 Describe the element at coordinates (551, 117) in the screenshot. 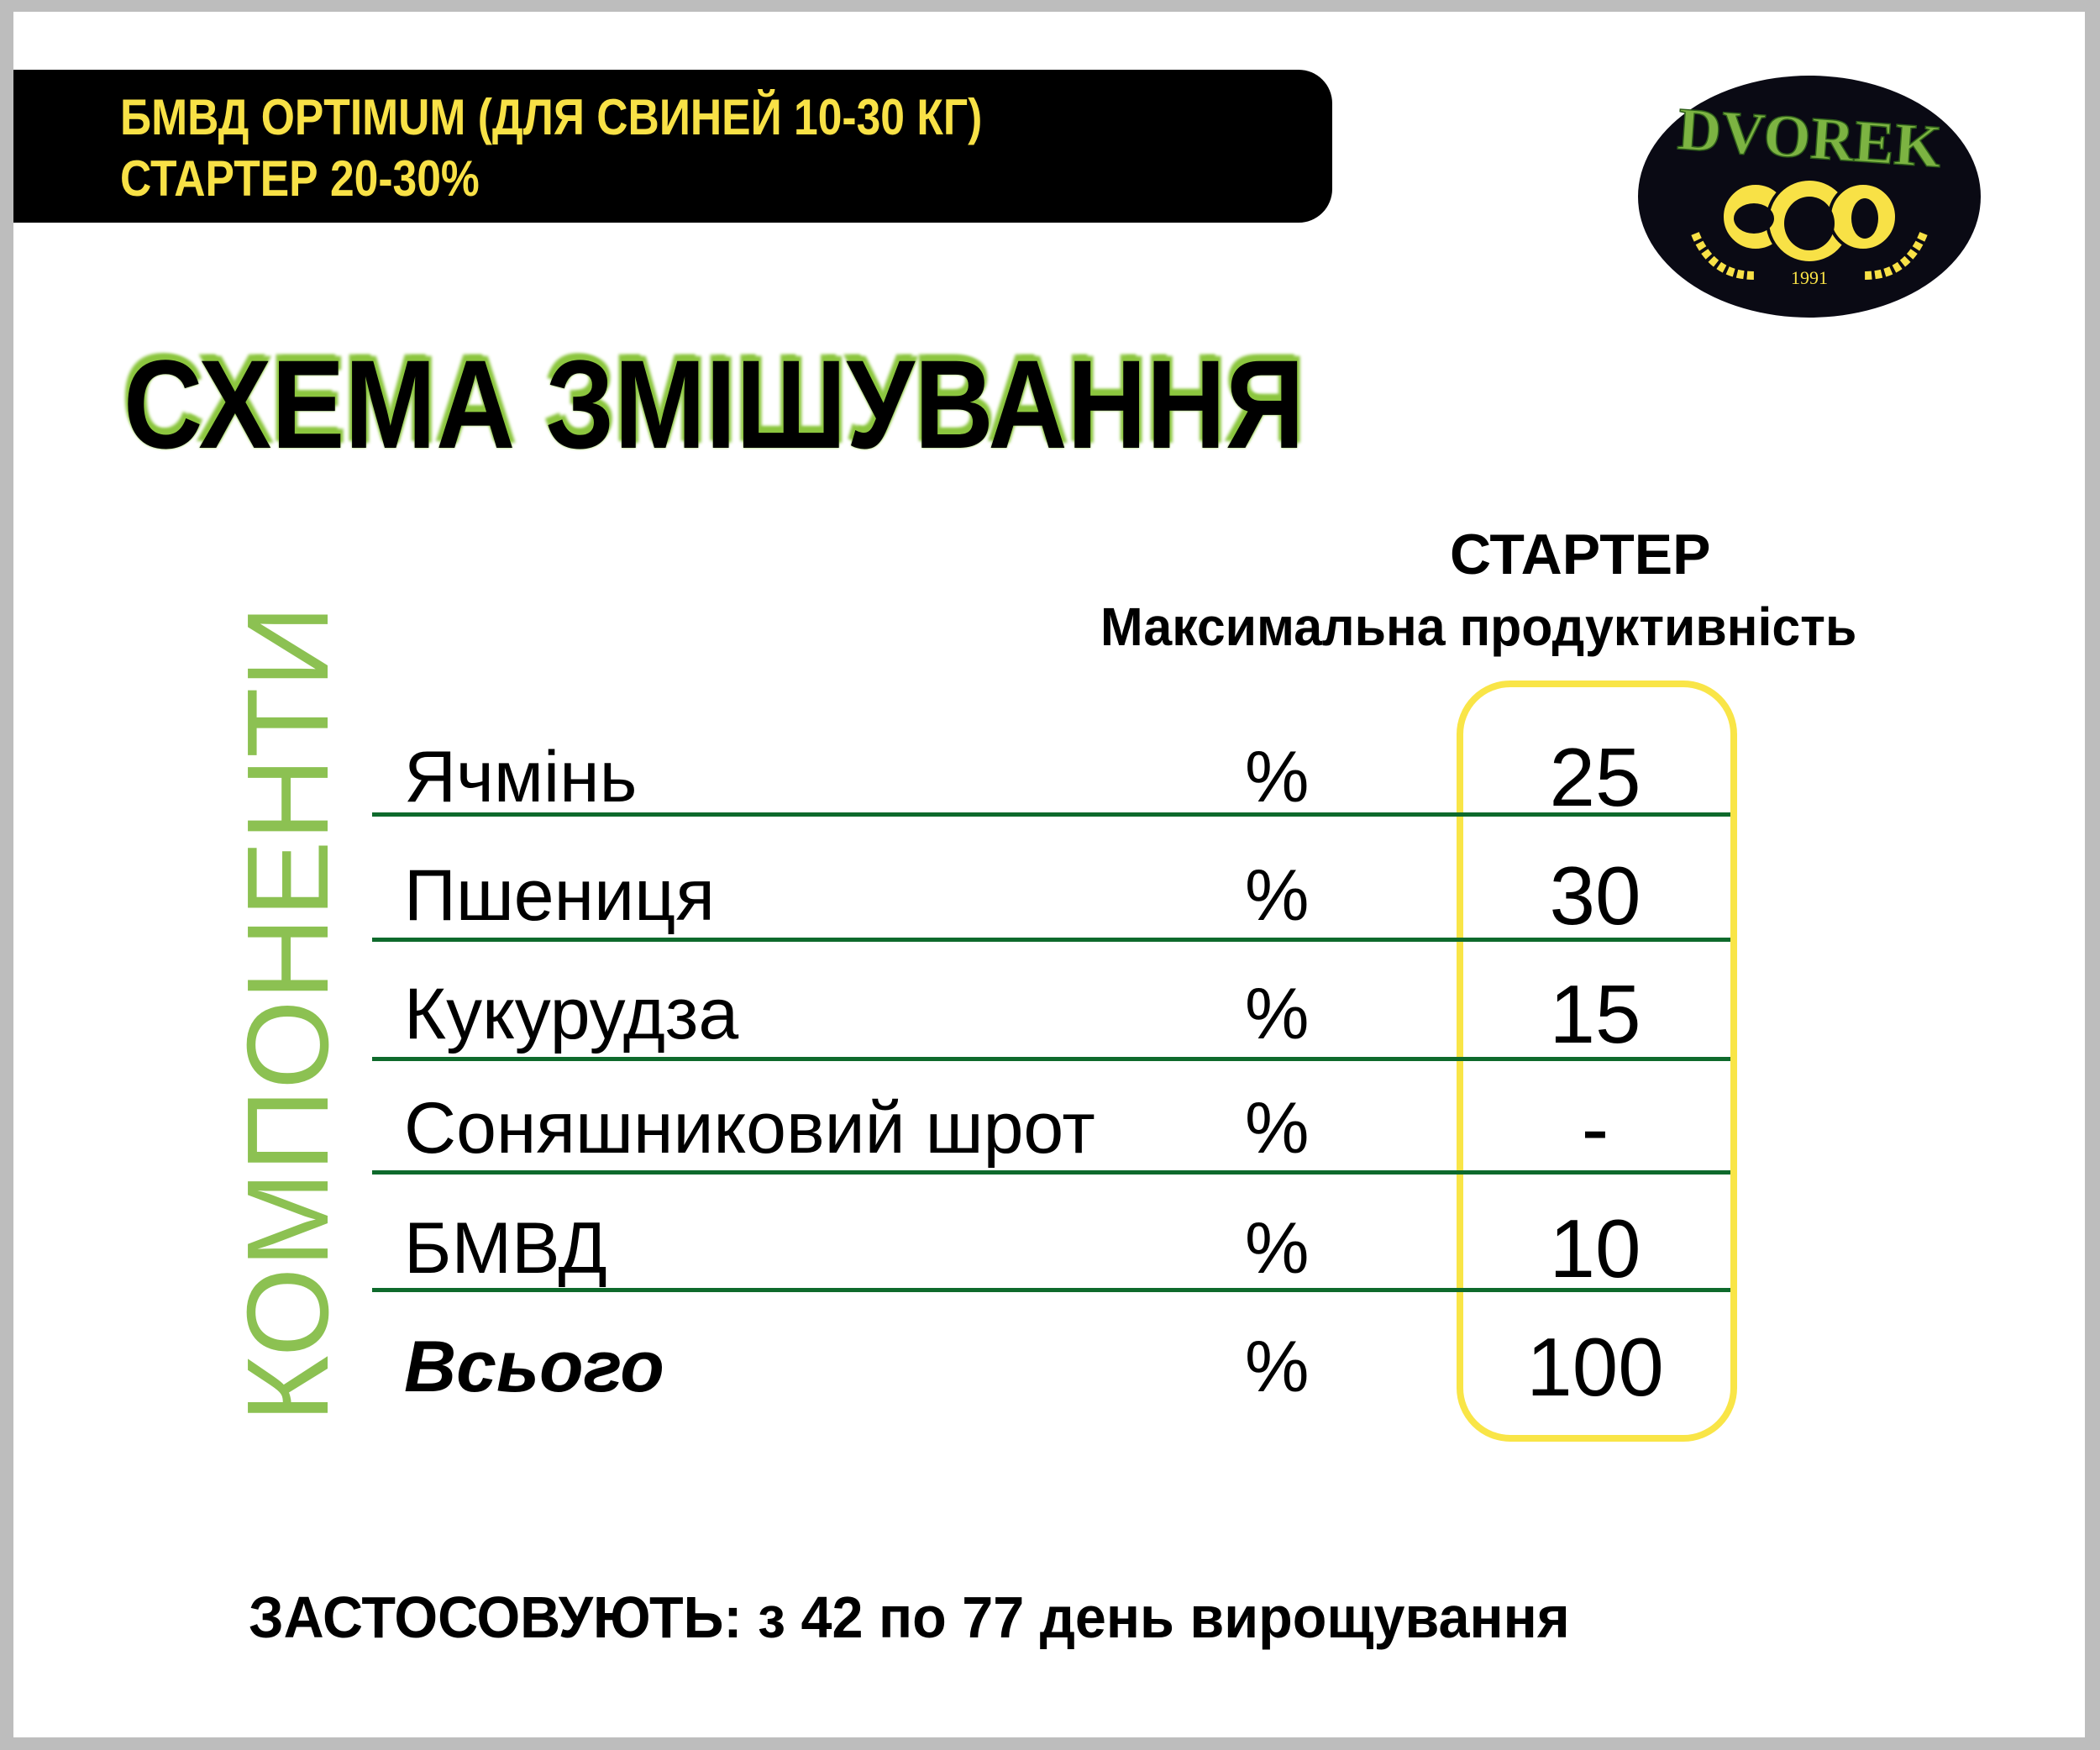

I see `banner-line-1: БМВД OPTIMUM (ДЛЯ СВИНЕЙ 10-30 КГ)` at that location.